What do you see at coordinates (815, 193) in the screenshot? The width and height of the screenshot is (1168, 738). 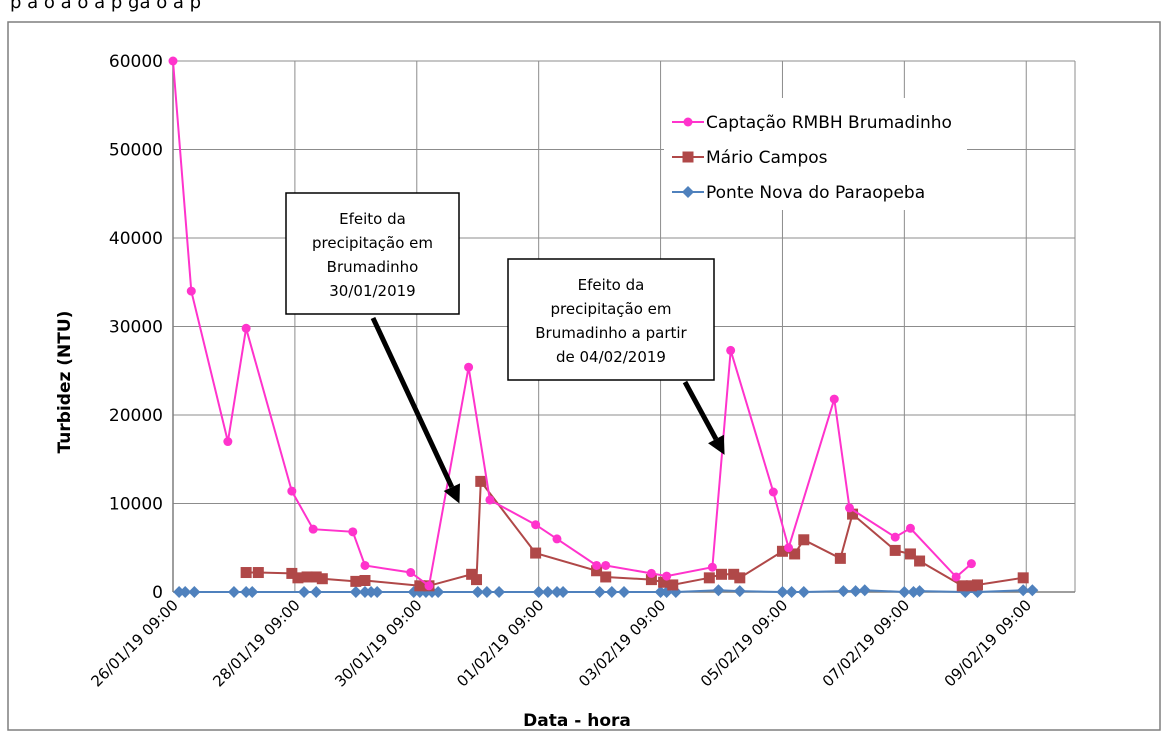 I see `legend-label: Ponte Nova do Paraopeba` at bounding box center [815, 193].